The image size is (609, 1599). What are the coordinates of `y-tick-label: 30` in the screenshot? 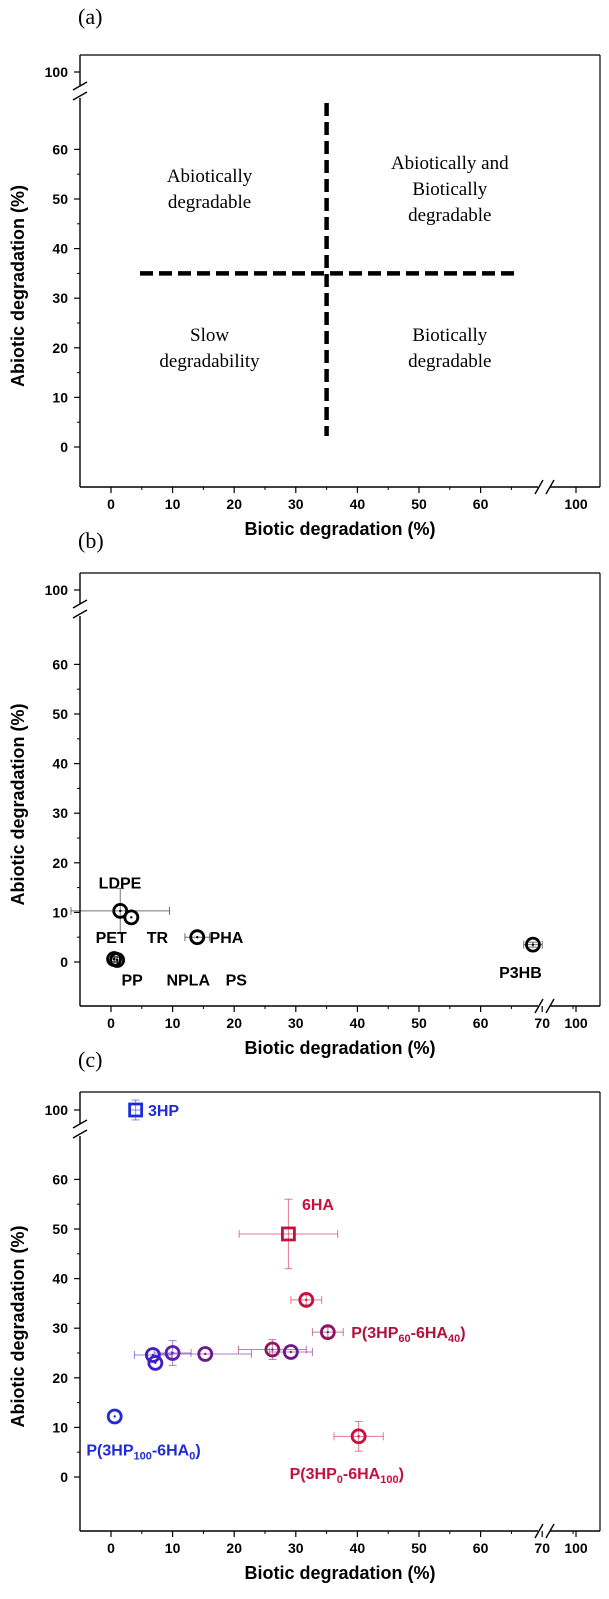 It's located at (60, 1328).